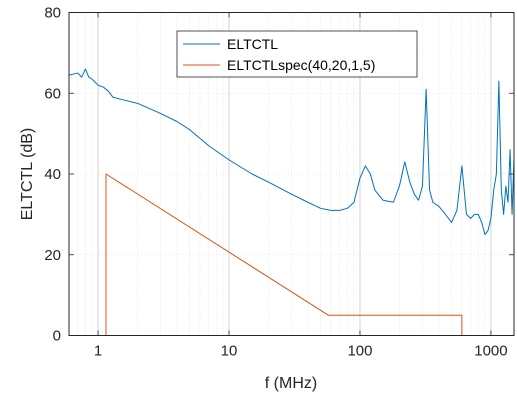 This screenshot has width=517, height=395. I want to click on y-tick-label: 20, so click(52, 255).